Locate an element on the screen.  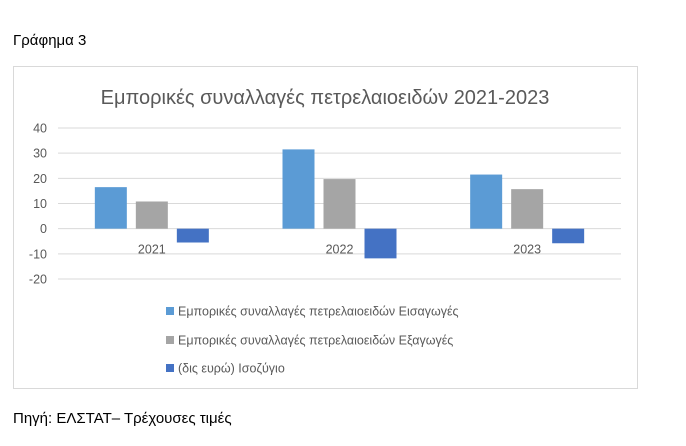
y-tick-label: 40 is located at coordinates (40, 129).